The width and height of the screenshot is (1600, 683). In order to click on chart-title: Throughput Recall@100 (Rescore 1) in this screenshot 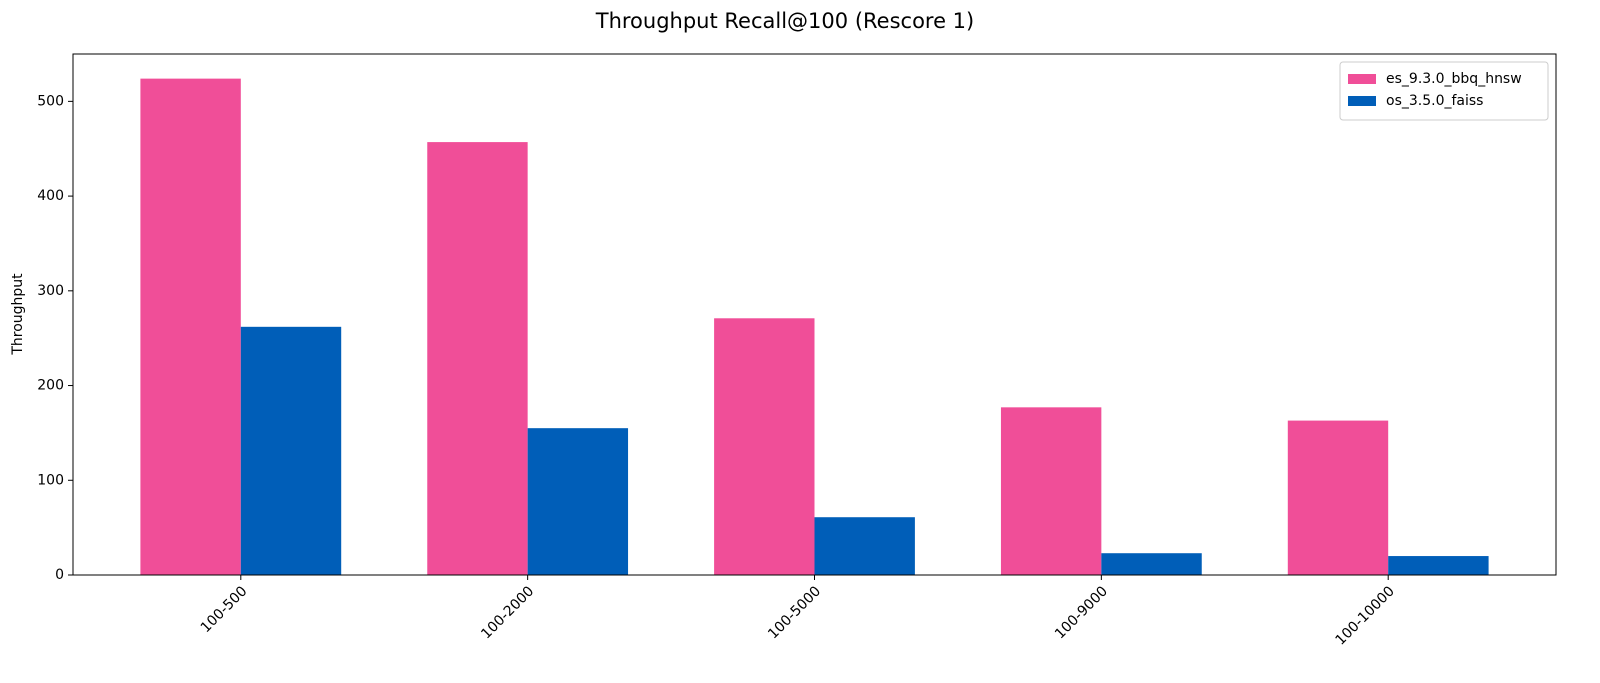, I will do `click(784, 21)`.